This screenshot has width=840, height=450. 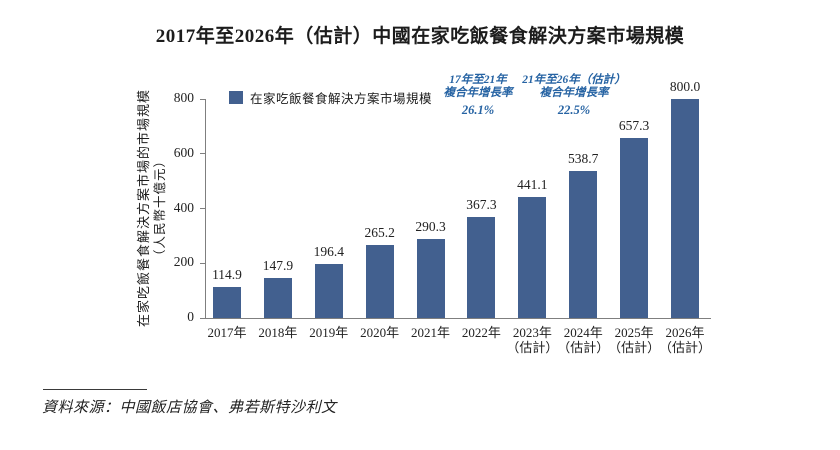 I want to click on cagr-annotation-2: 21年至26年（估計） 複合年增長率 22.5%, so click(x=574, y=95).